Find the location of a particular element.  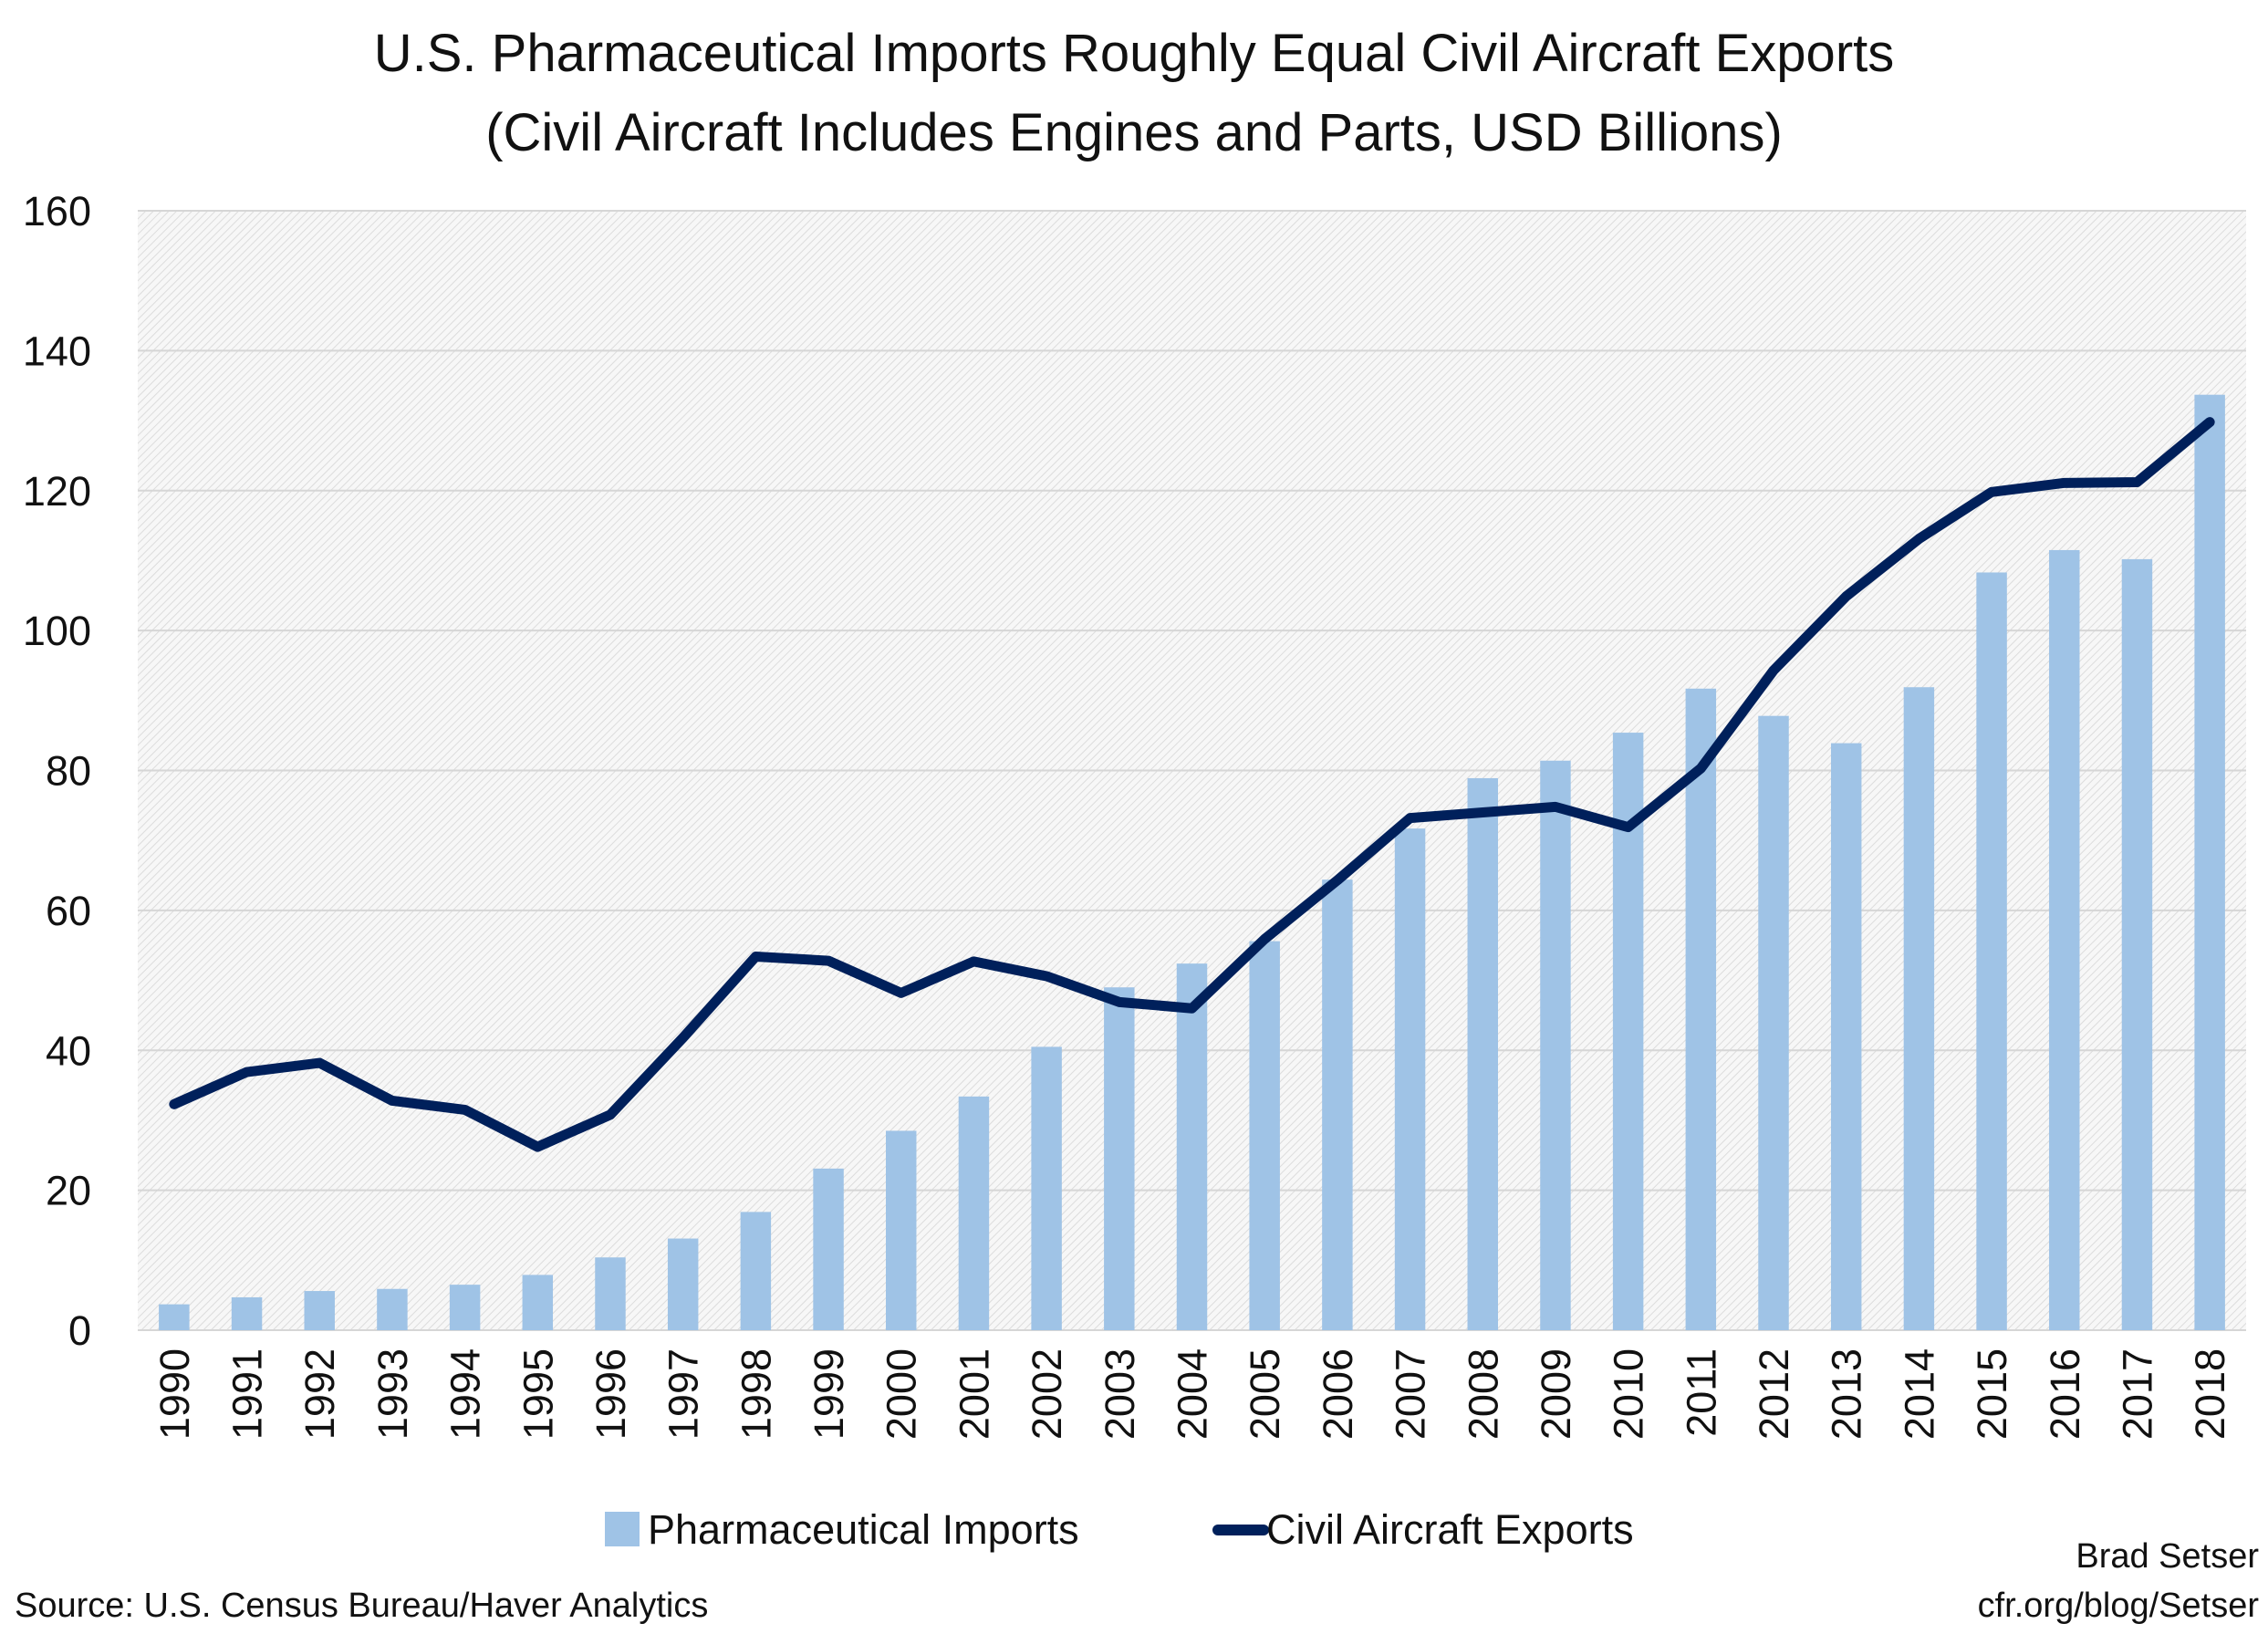

x-tick-label: 2005 is located at coordinates (1265, 1394).